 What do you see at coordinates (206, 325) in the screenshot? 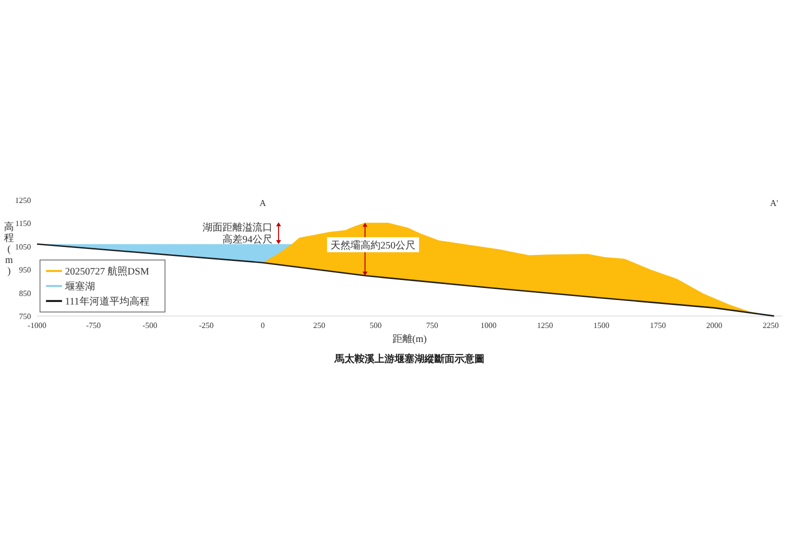
I see `x-tick-label: -250` at bounding box center [206, 325].